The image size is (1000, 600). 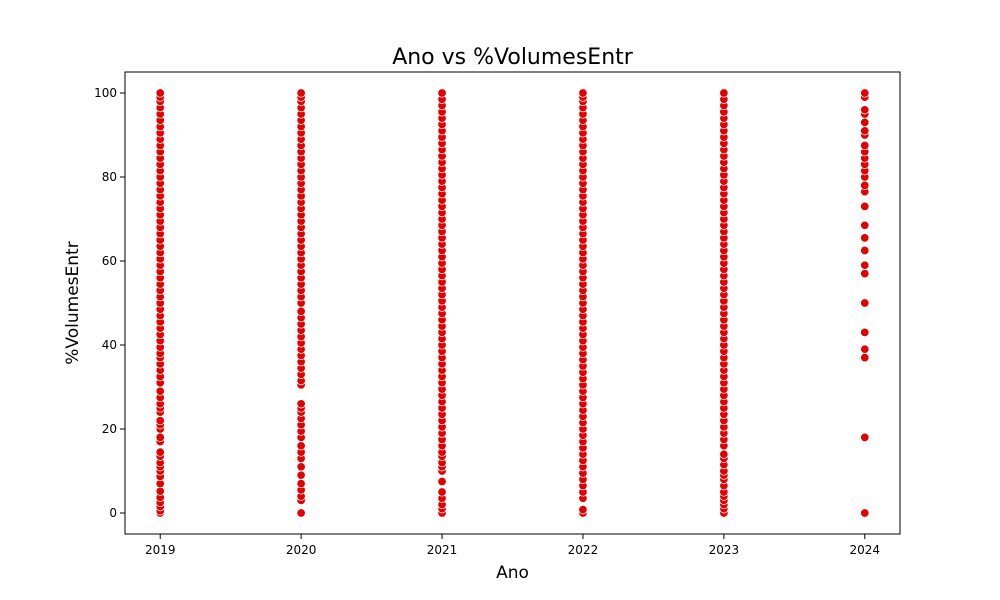 What do you see at coordinates (864, 550) in the screenshot?
I see `x-tick-label: 2024` at bounding box center [864, 550].